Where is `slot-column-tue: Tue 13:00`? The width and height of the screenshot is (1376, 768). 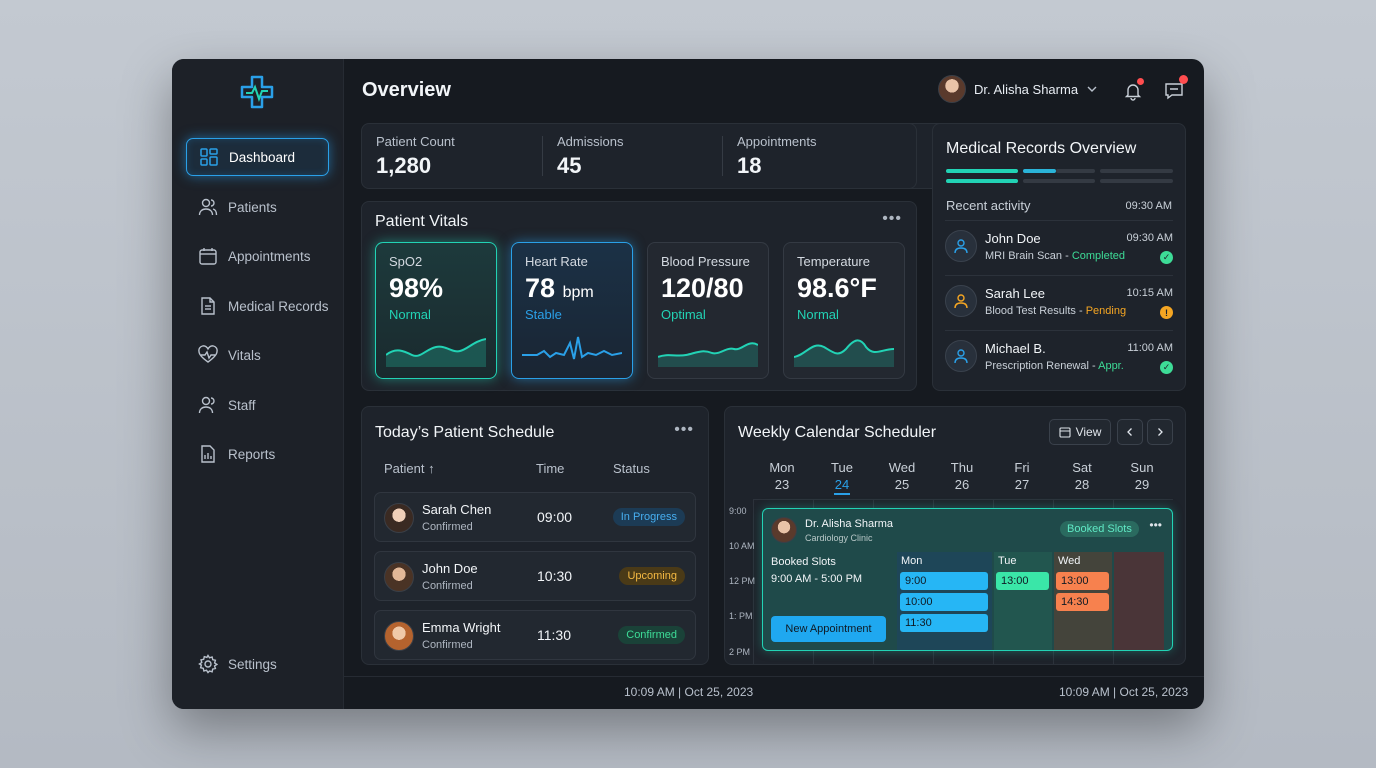 slot-column-tue: Tue 13:00 is located at coordinates (1023, 601).